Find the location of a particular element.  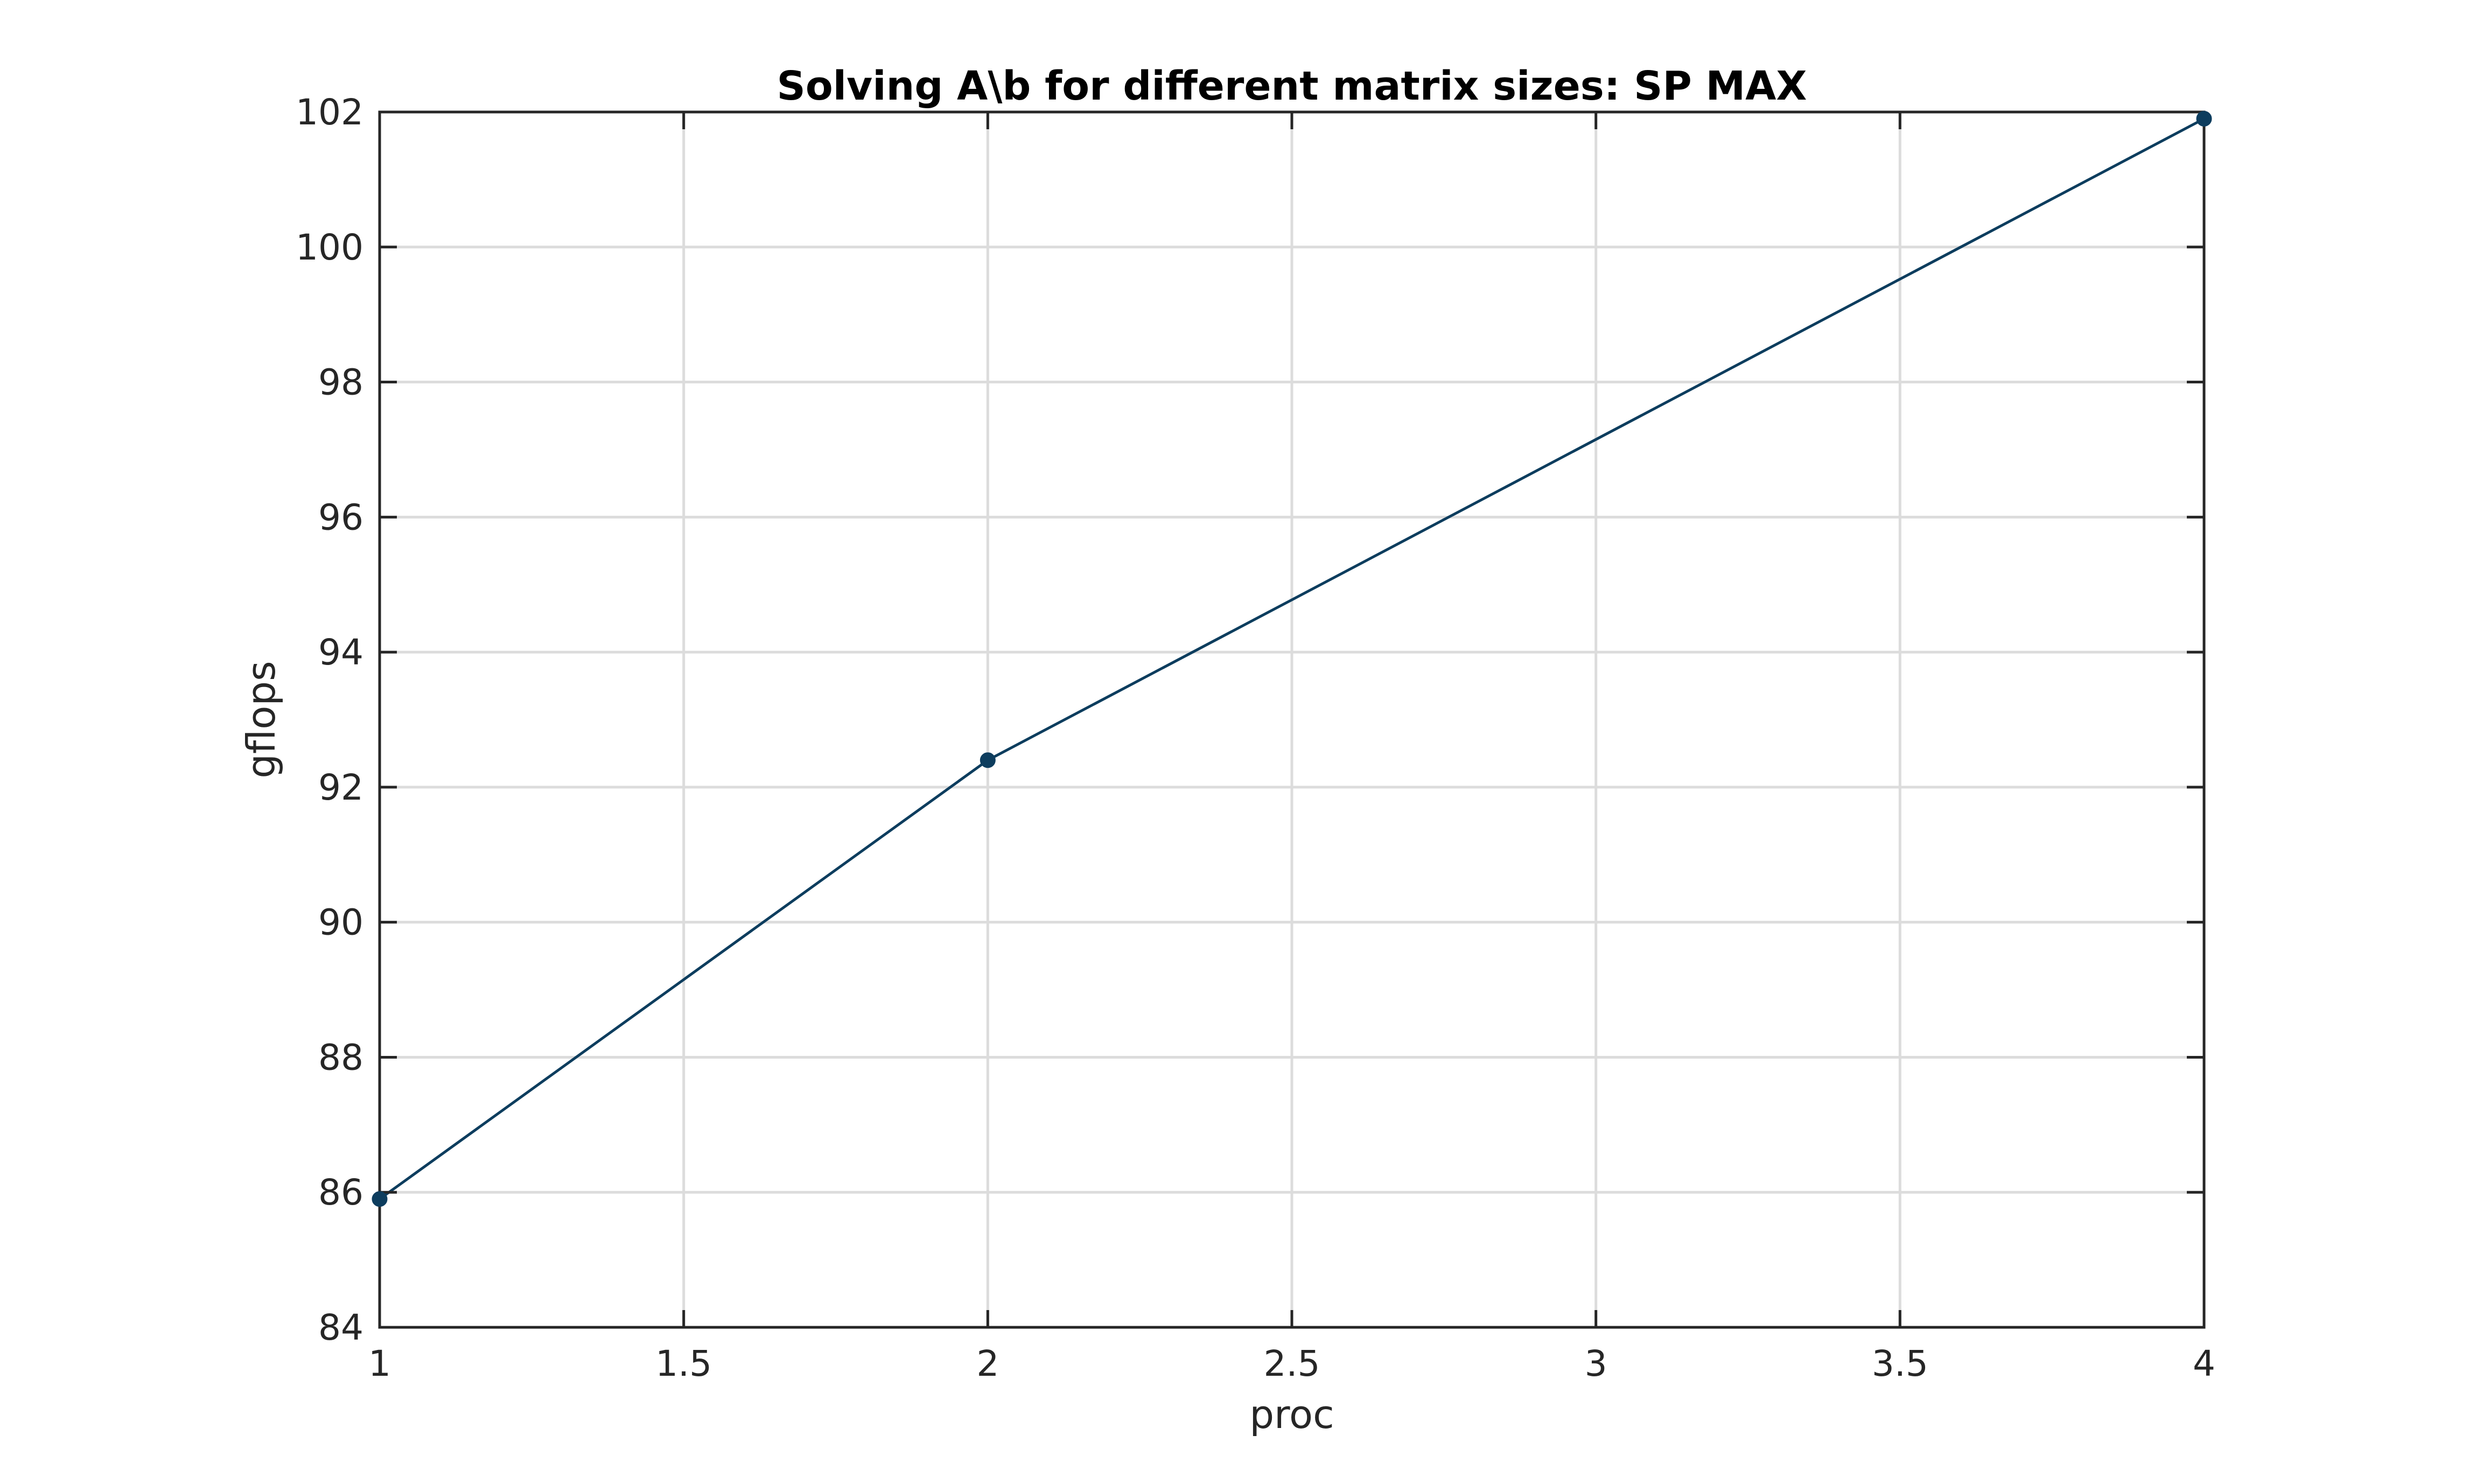

y-tick-label: 84 is located at coordinates (341, 1327).